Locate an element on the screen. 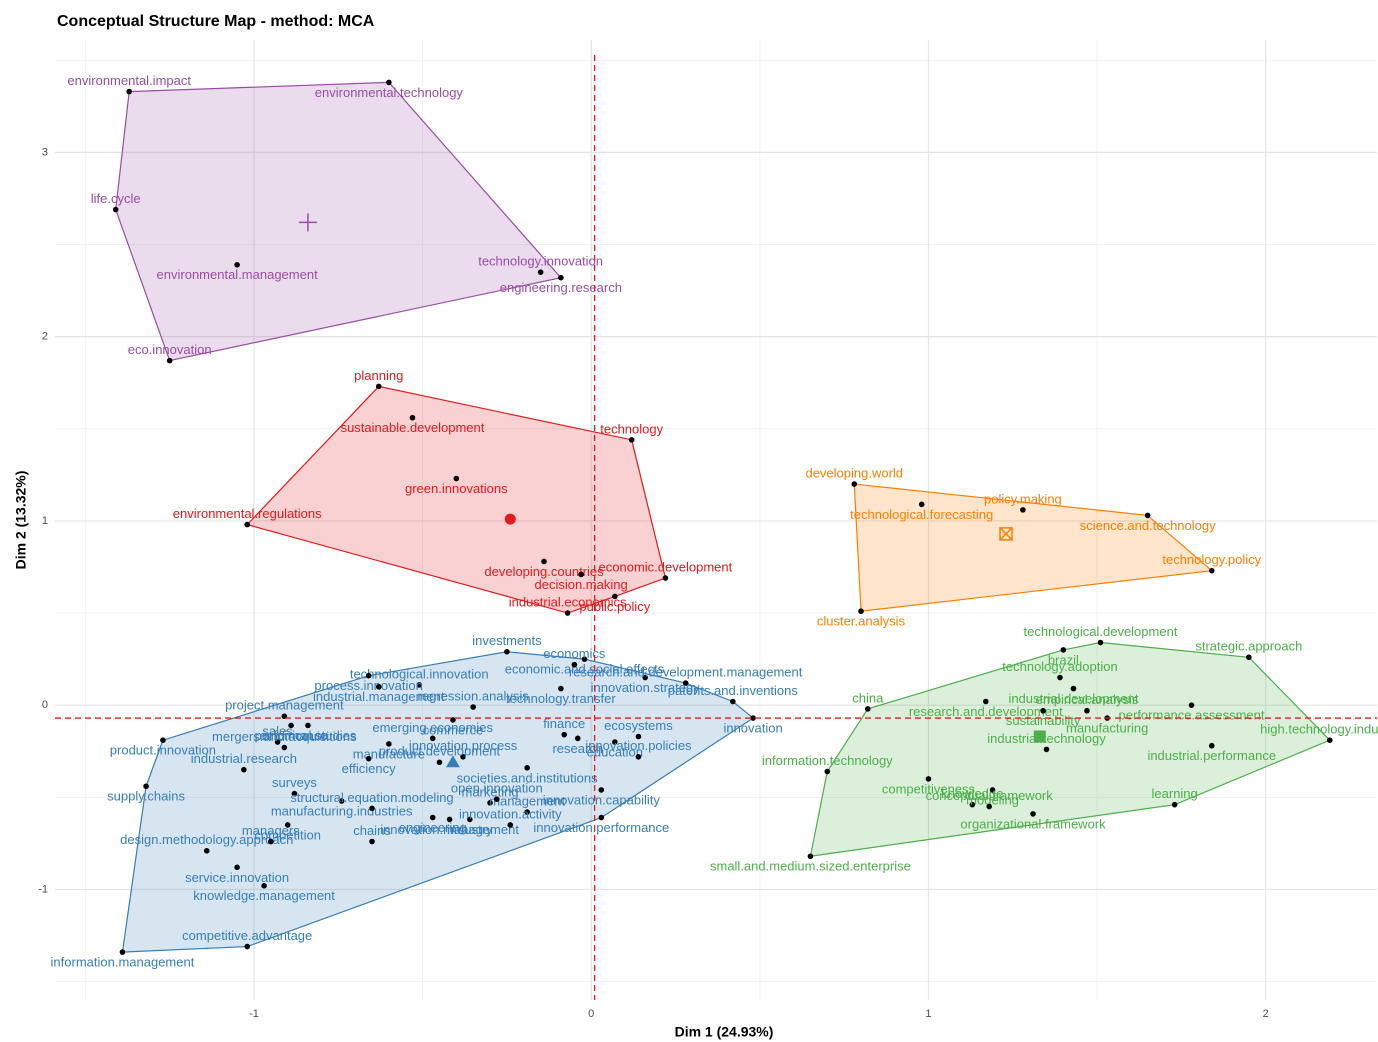  point-label: china is located at coordinates (868, 697).